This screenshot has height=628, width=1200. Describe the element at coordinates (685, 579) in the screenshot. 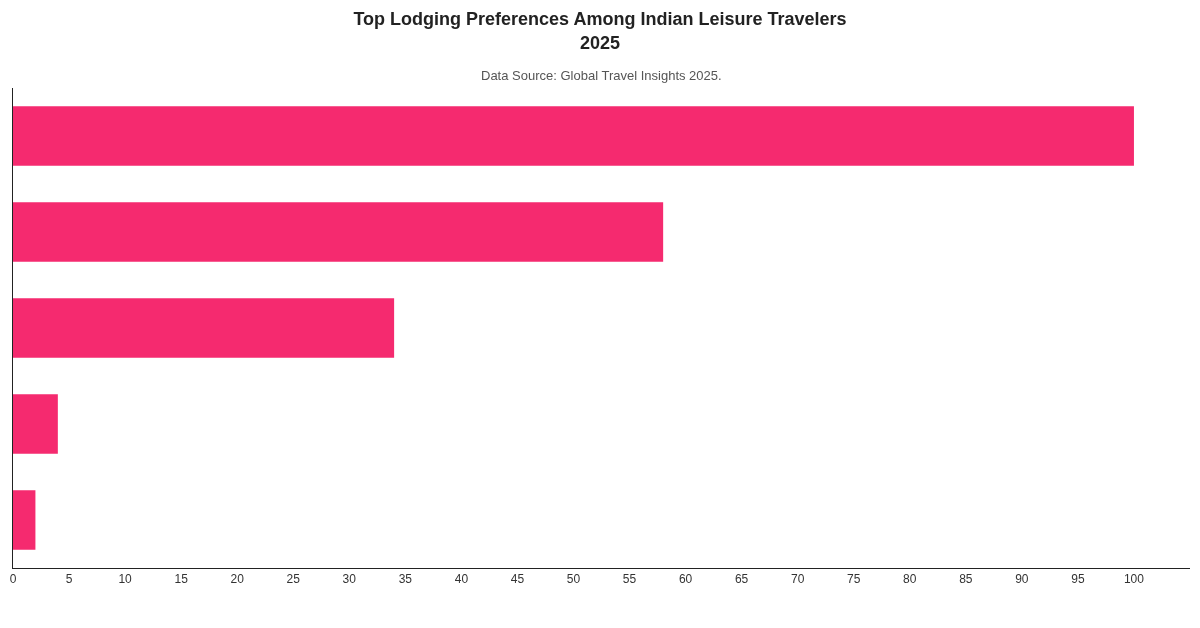

I see `x-tick-label: 60` at that location.